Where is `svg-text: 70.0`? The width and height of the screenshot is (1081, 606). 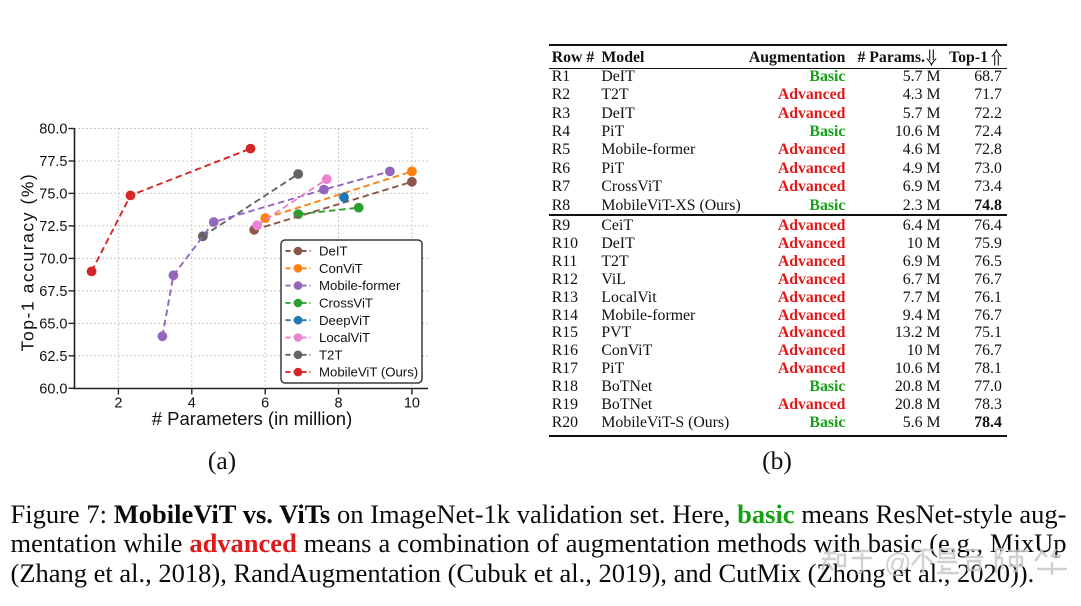 svg-text: 70.0 is located at coordinates (53, 260).